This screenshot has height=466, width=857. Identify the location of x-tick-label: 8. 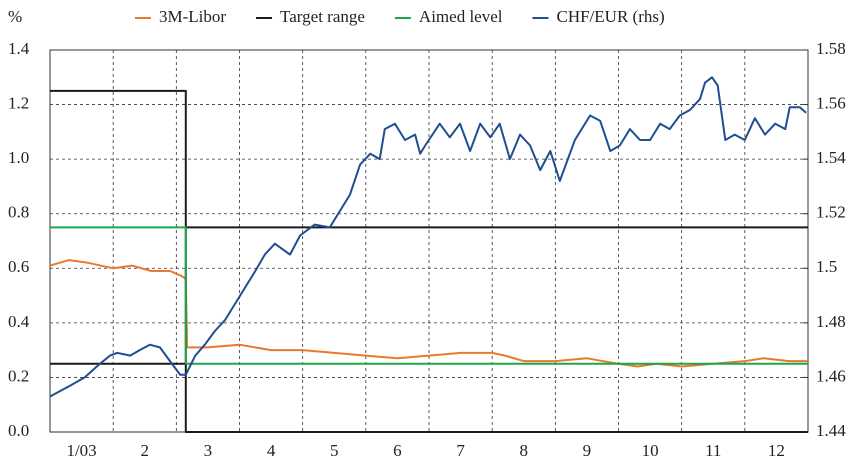
(524, 450).